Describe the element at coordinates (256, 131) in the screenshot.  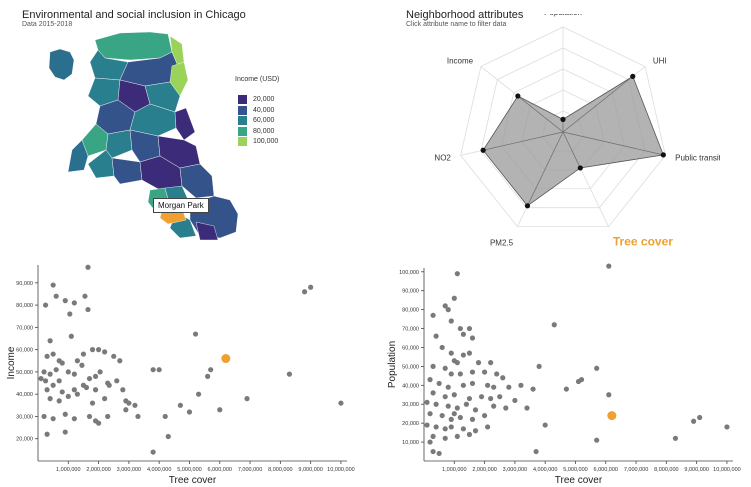
I see `legend-entry: 80,000` at that location.